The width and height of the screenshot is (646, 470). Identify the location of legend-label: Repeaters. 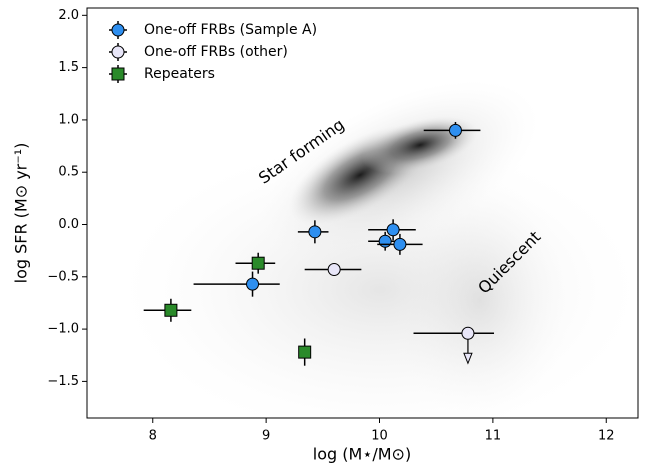
(179, 74).